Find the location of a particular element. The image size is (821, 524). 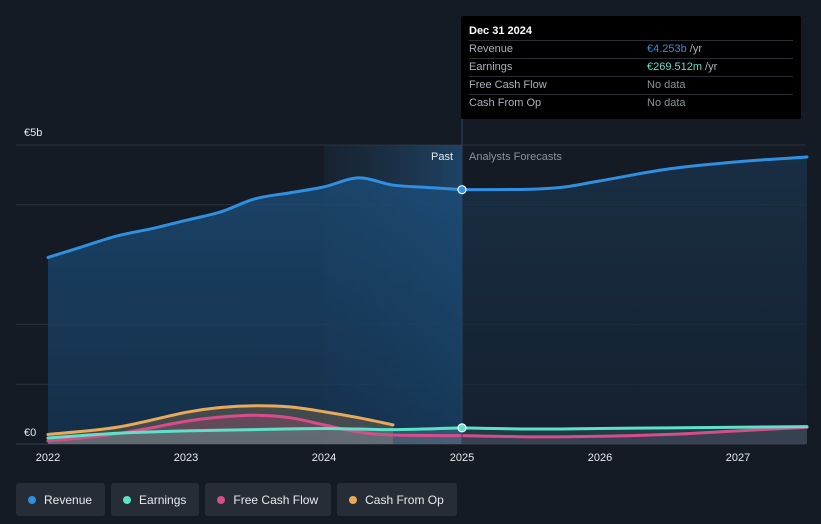

x-tick-label: 2026 is located at coordinates (600, 458).